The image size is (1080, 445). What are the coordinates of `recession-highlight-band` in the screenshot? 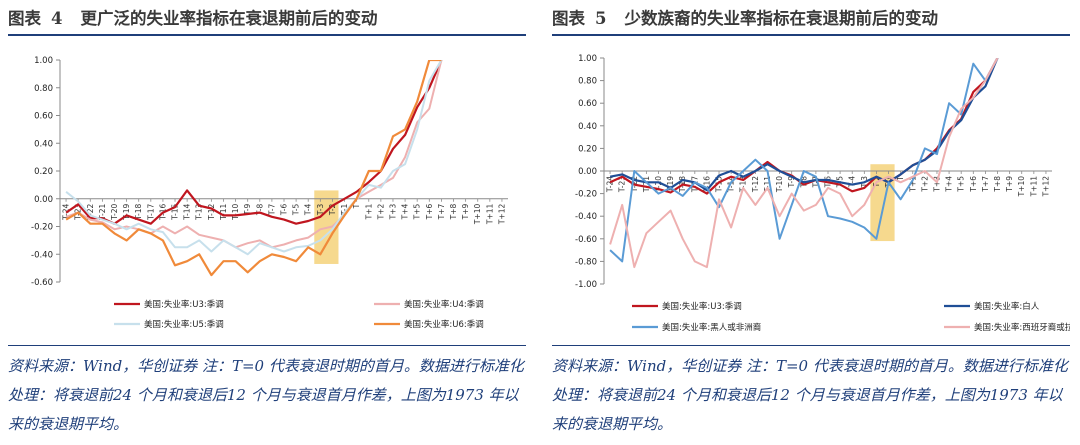 It's located at (882, 203).